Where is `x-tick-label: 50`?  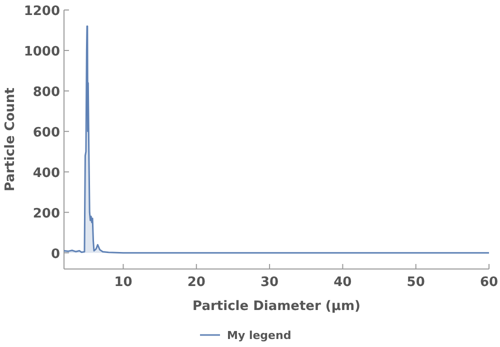 x-tick-label: 50 is located at coordinates (415, 282).